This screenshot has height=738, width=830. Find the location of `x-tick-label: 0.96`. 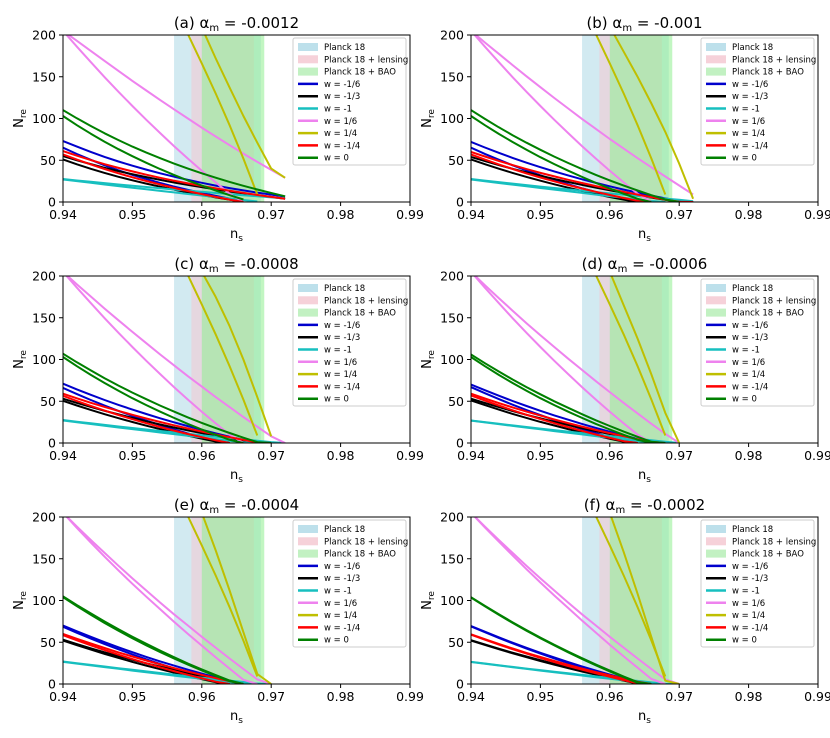

x-tick-label: 0.96 is located at coordinates (610, 455).